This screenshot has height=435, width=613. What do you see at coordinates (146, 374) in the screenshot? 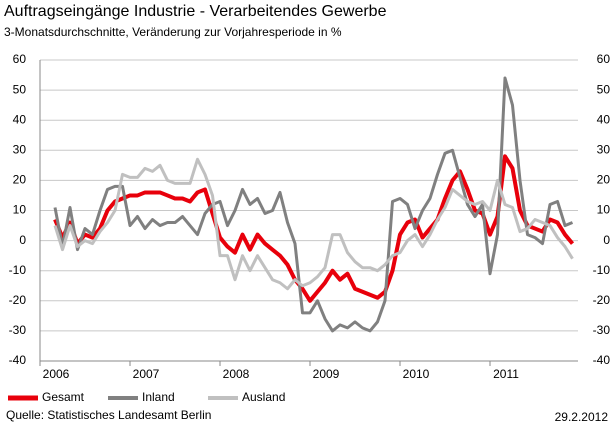
I see `x-tick-label: 2007` at bounding box center [146, 374].